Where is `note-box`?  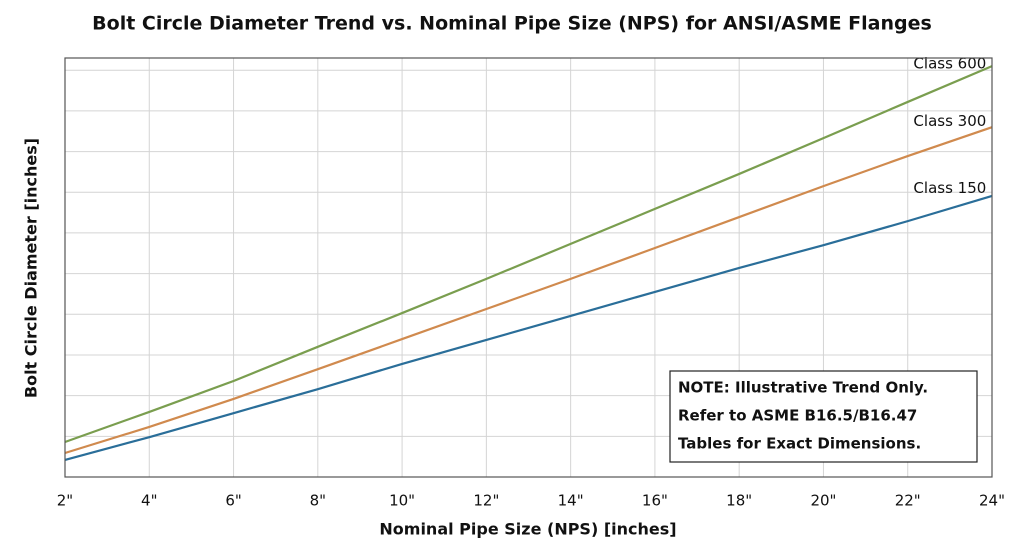
note-box is located at coordinates (823, 416).